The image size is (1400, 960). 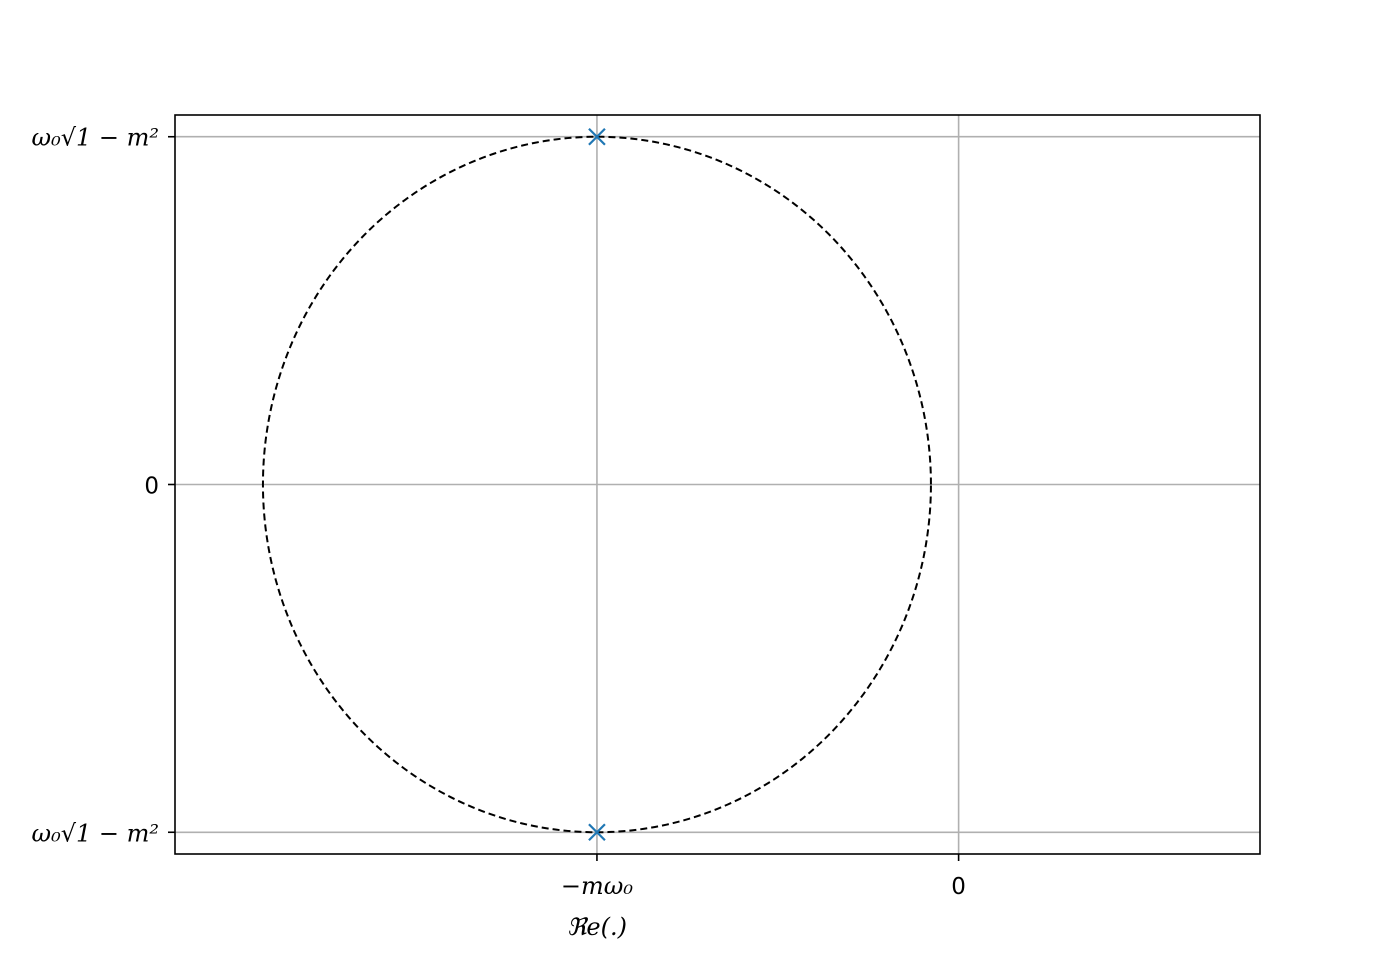 I want to click on x-ticks: −mω₀ 0, so click(x=763, y=877).